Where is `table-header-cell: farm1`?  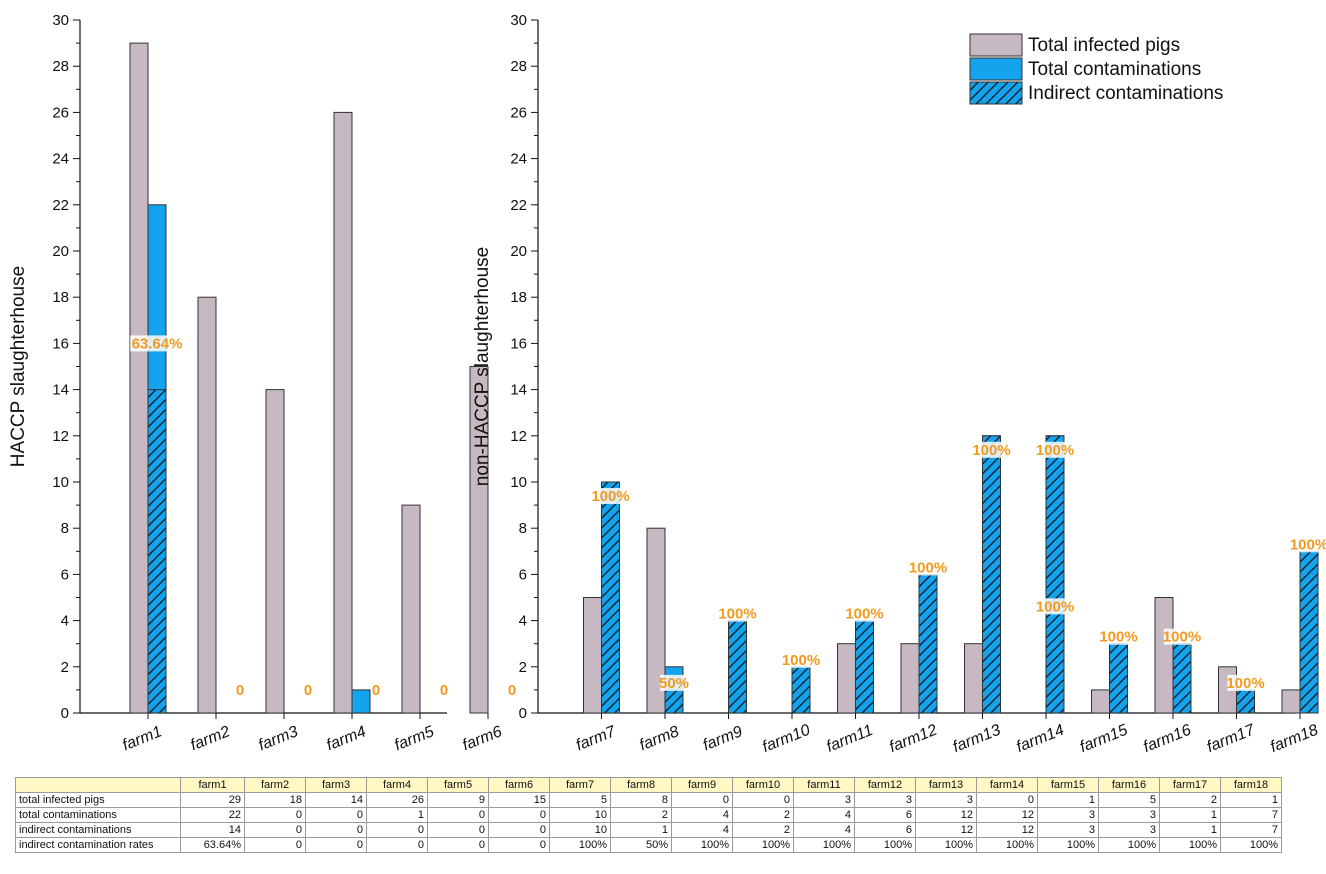
table-header-cell: farm1 is located at coordinates (212, 785).